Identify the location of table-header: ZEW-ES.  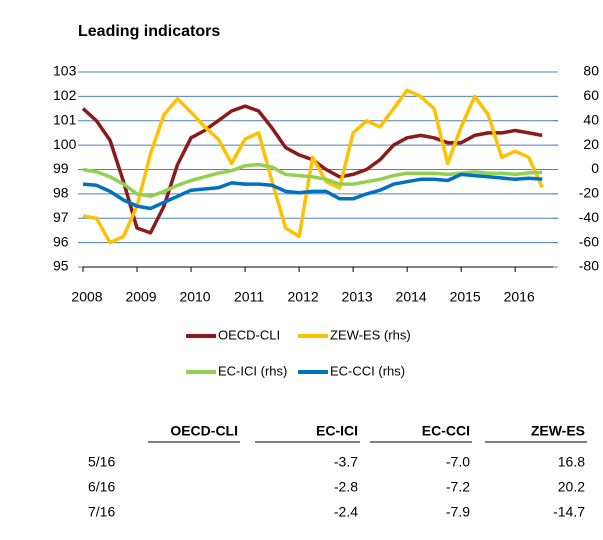
(558, 431).